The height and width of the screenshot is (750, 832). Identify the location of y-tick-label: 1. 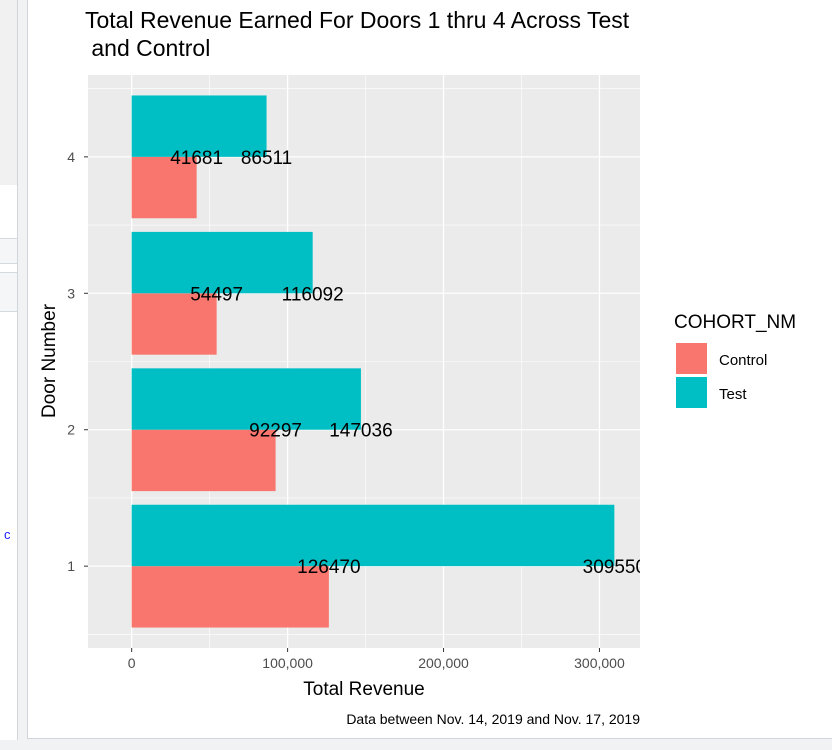
(71, 566).